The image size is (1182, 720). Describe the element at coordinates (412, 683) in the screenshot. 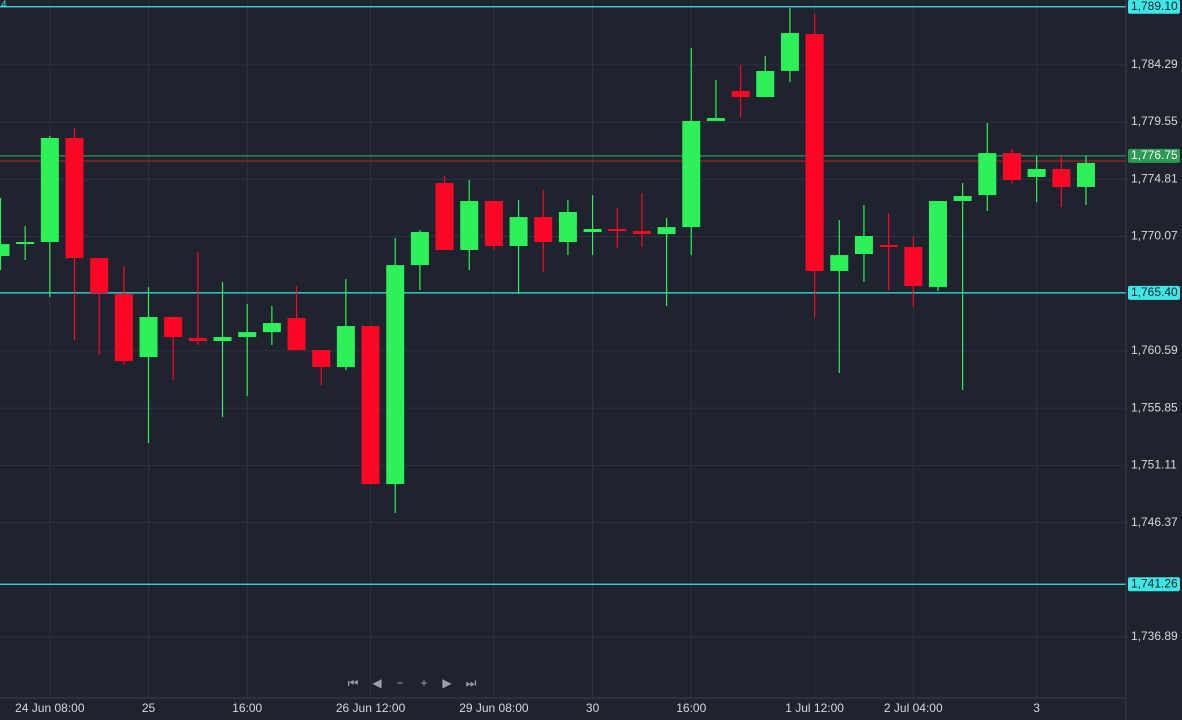

I see `navigation: ⏮ ◀ − + ▶ ⏭` at that location.